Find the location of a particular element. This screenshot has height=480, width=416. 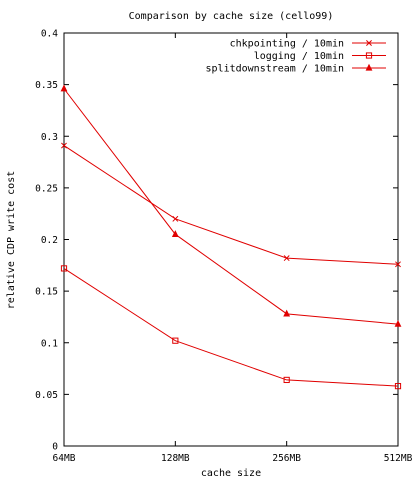

y-tick-label: 0.1 is located at coordinates (49, 343).